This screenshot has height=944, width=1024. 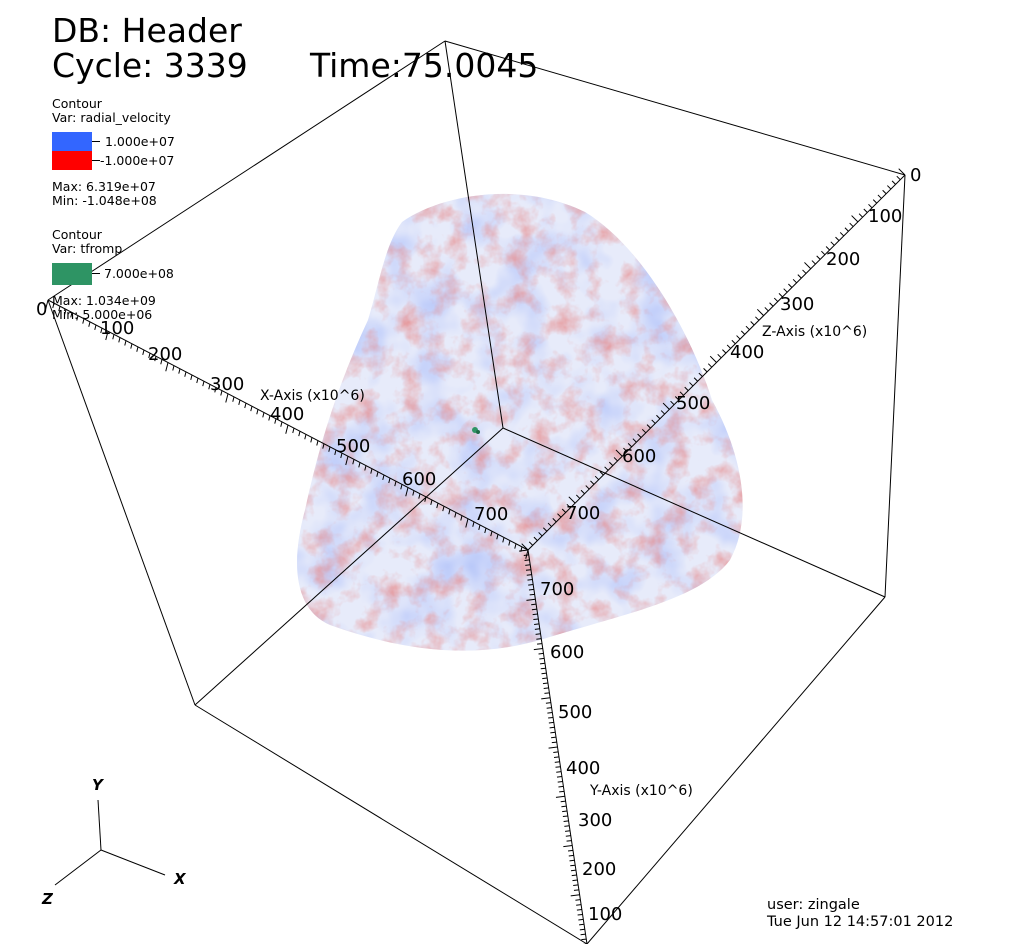 I want to click on z-tick-label: 100, so click(x=885, y=216).